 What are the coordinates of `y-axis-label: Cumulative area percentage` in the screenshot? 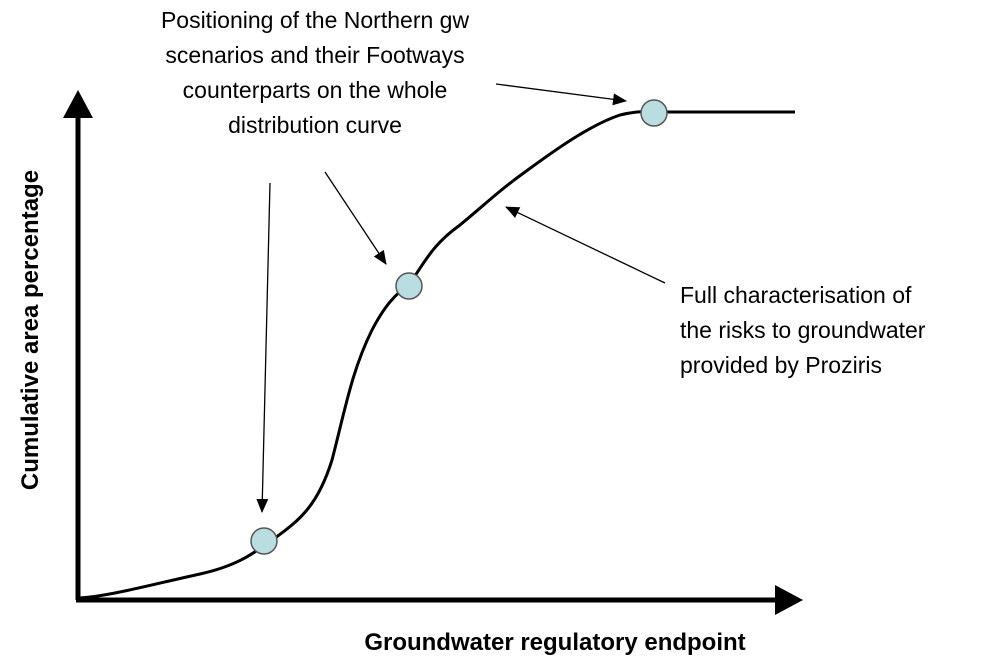 It's located at (30, 330).